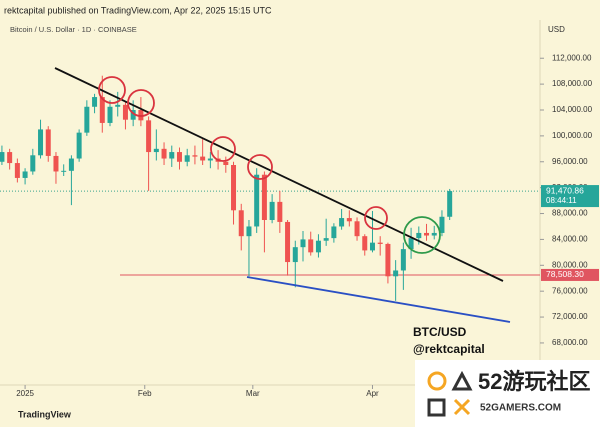  Describe the element at coordinates (556, 29) in the screenshot. I see `currency: USD` at that location.